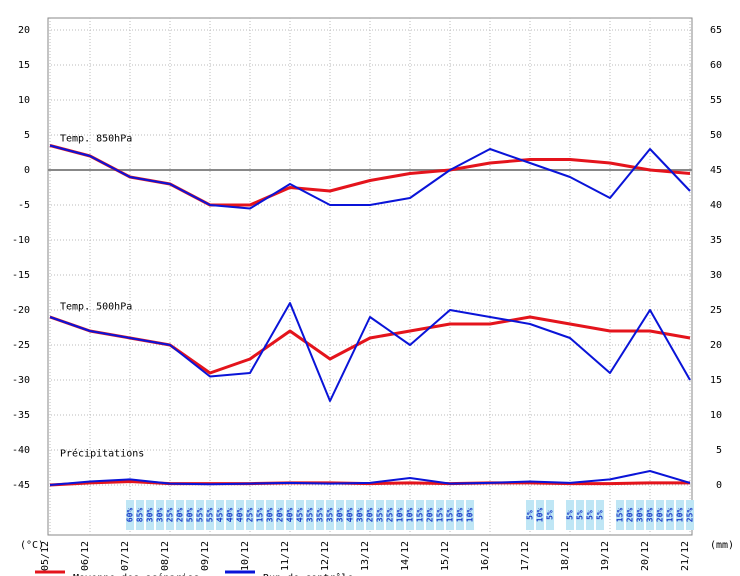 This screenshot has height=576, width=740. What do you see at coordinates (136, 574) in the screenshot?
I see `legend-label: Moyenne des scénarios` at bounding box center [136, 574].